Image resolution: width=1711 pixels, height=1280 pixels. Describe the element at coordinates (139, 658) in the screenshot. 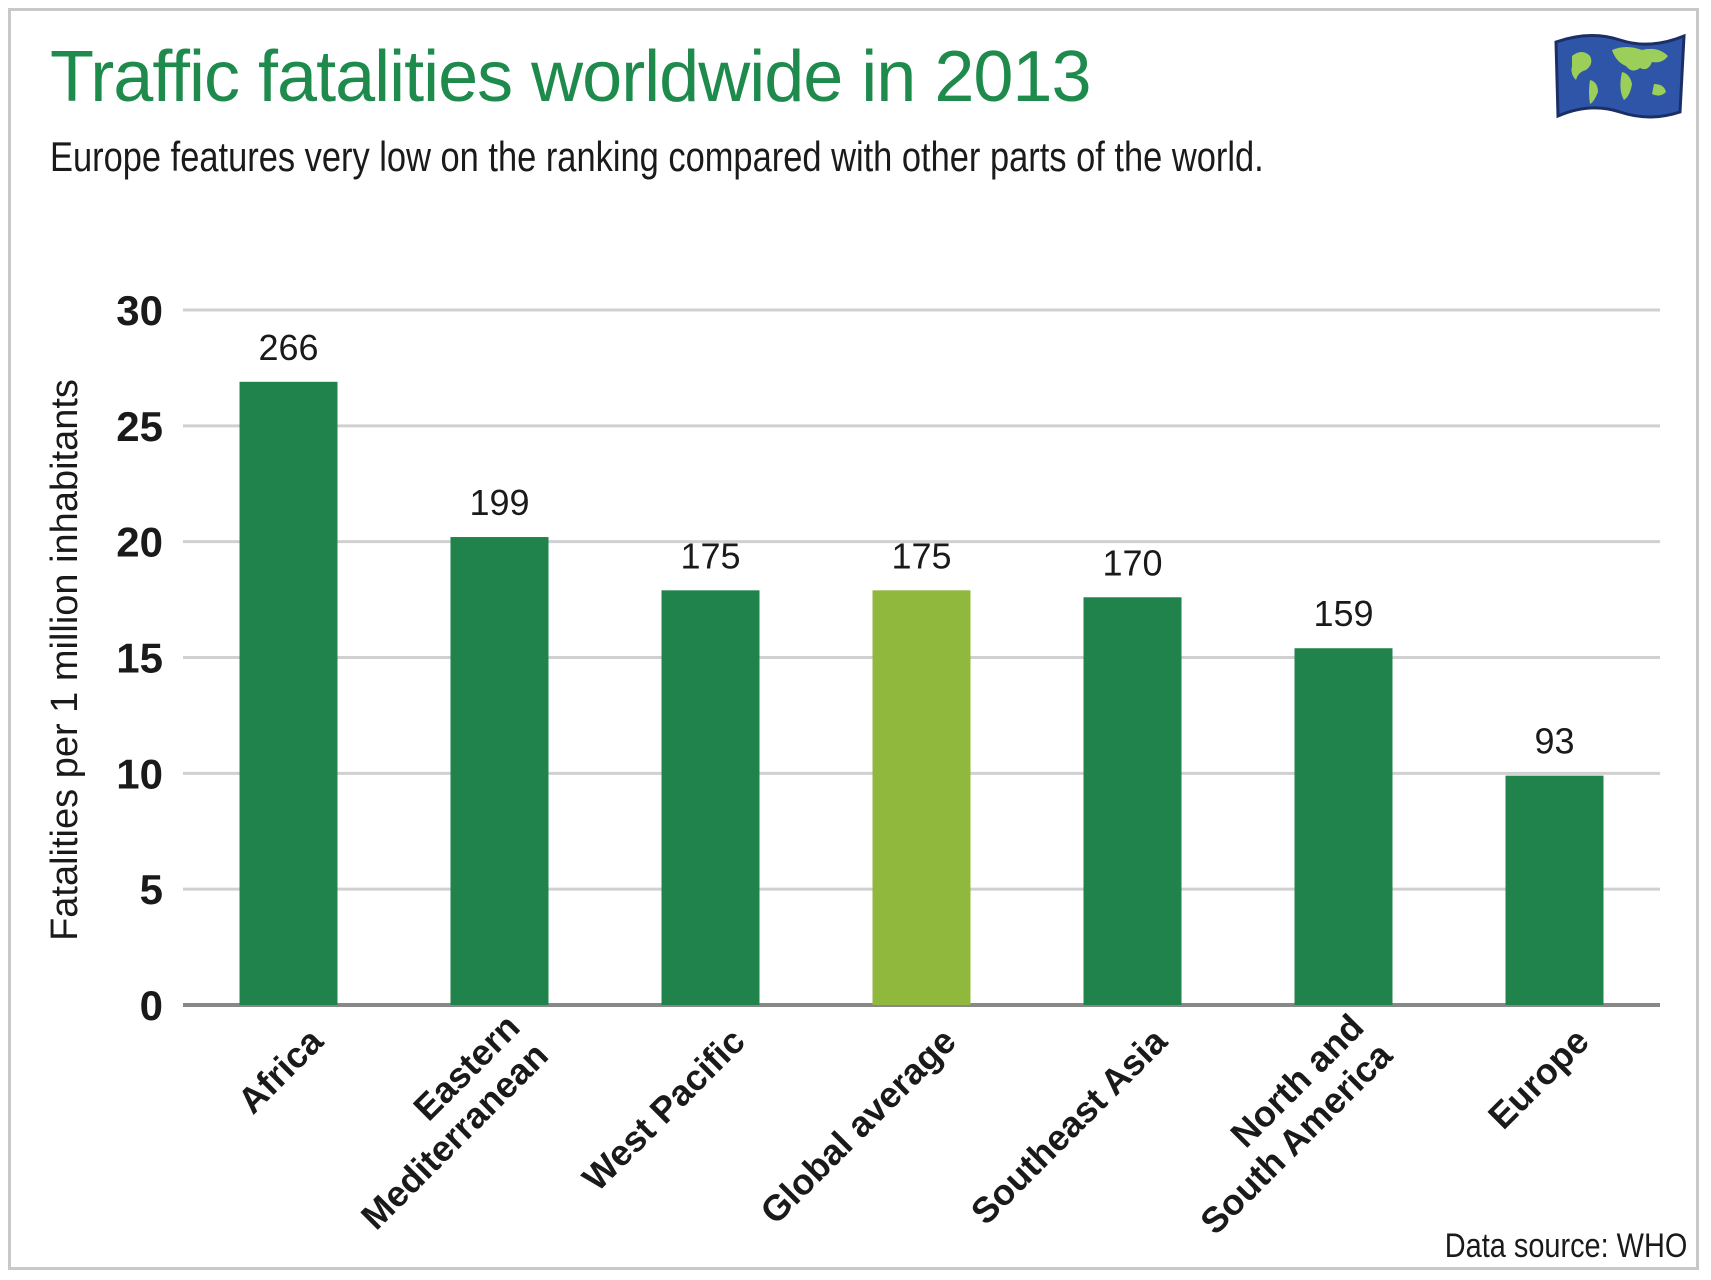

I see `y-tick-label: 15` at that location.